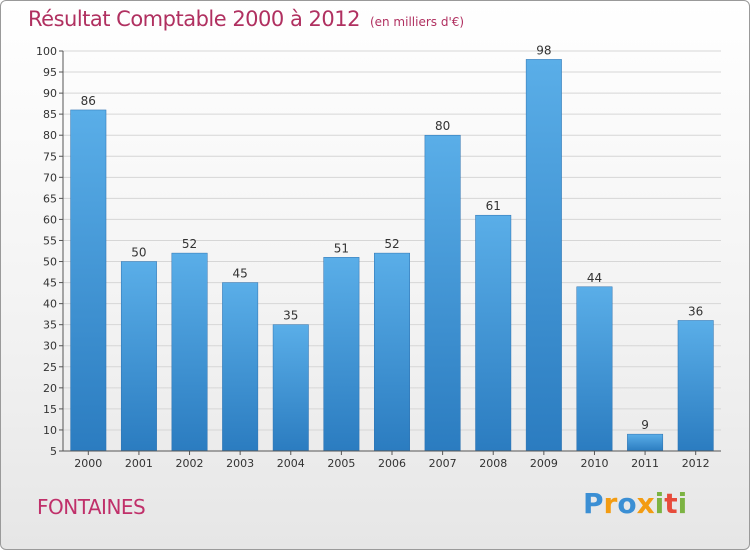 The height and width of the screenshot is (550, 750). I want to click on x-tick-label-2005: 2005, so click(341, 463).